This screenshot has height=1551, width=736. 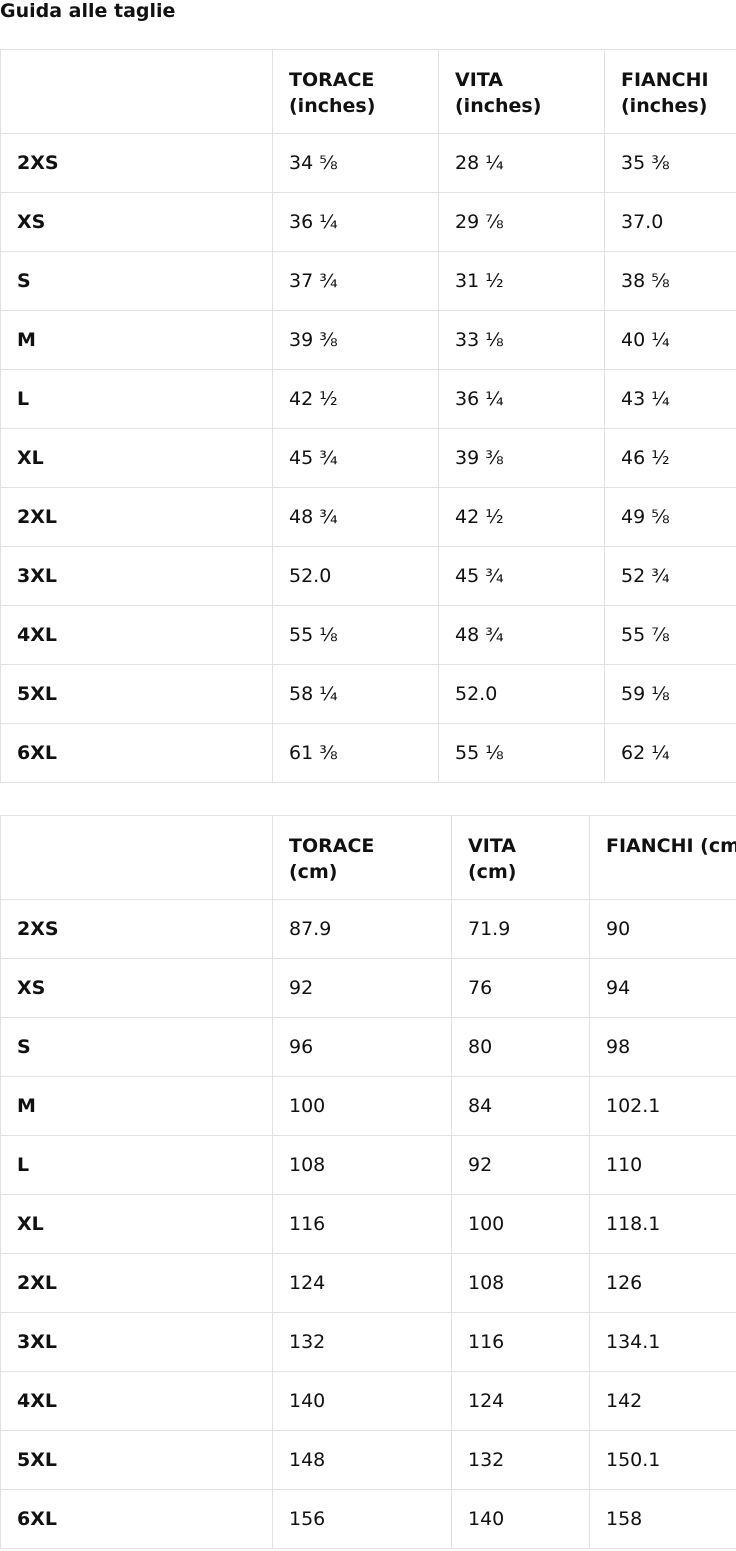 I want to click on column-header: VITA (cm), so click(x=520, y=857).